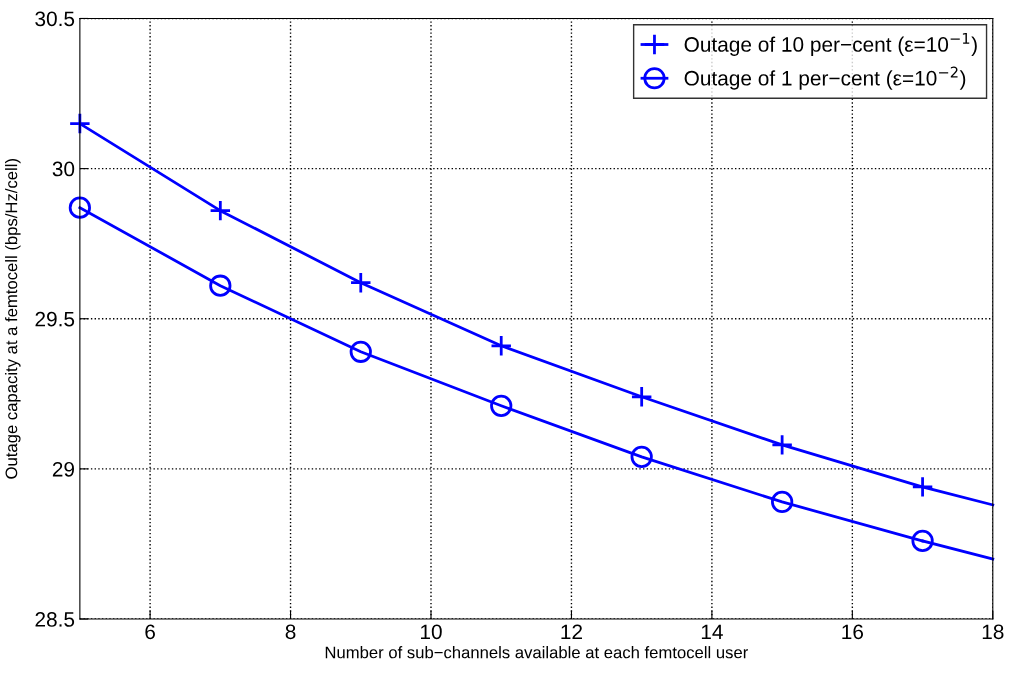 Image resolution: width=1011 pixels, height=684 pixels. I want to click on x-tick-label: 12, so click(571, 631).